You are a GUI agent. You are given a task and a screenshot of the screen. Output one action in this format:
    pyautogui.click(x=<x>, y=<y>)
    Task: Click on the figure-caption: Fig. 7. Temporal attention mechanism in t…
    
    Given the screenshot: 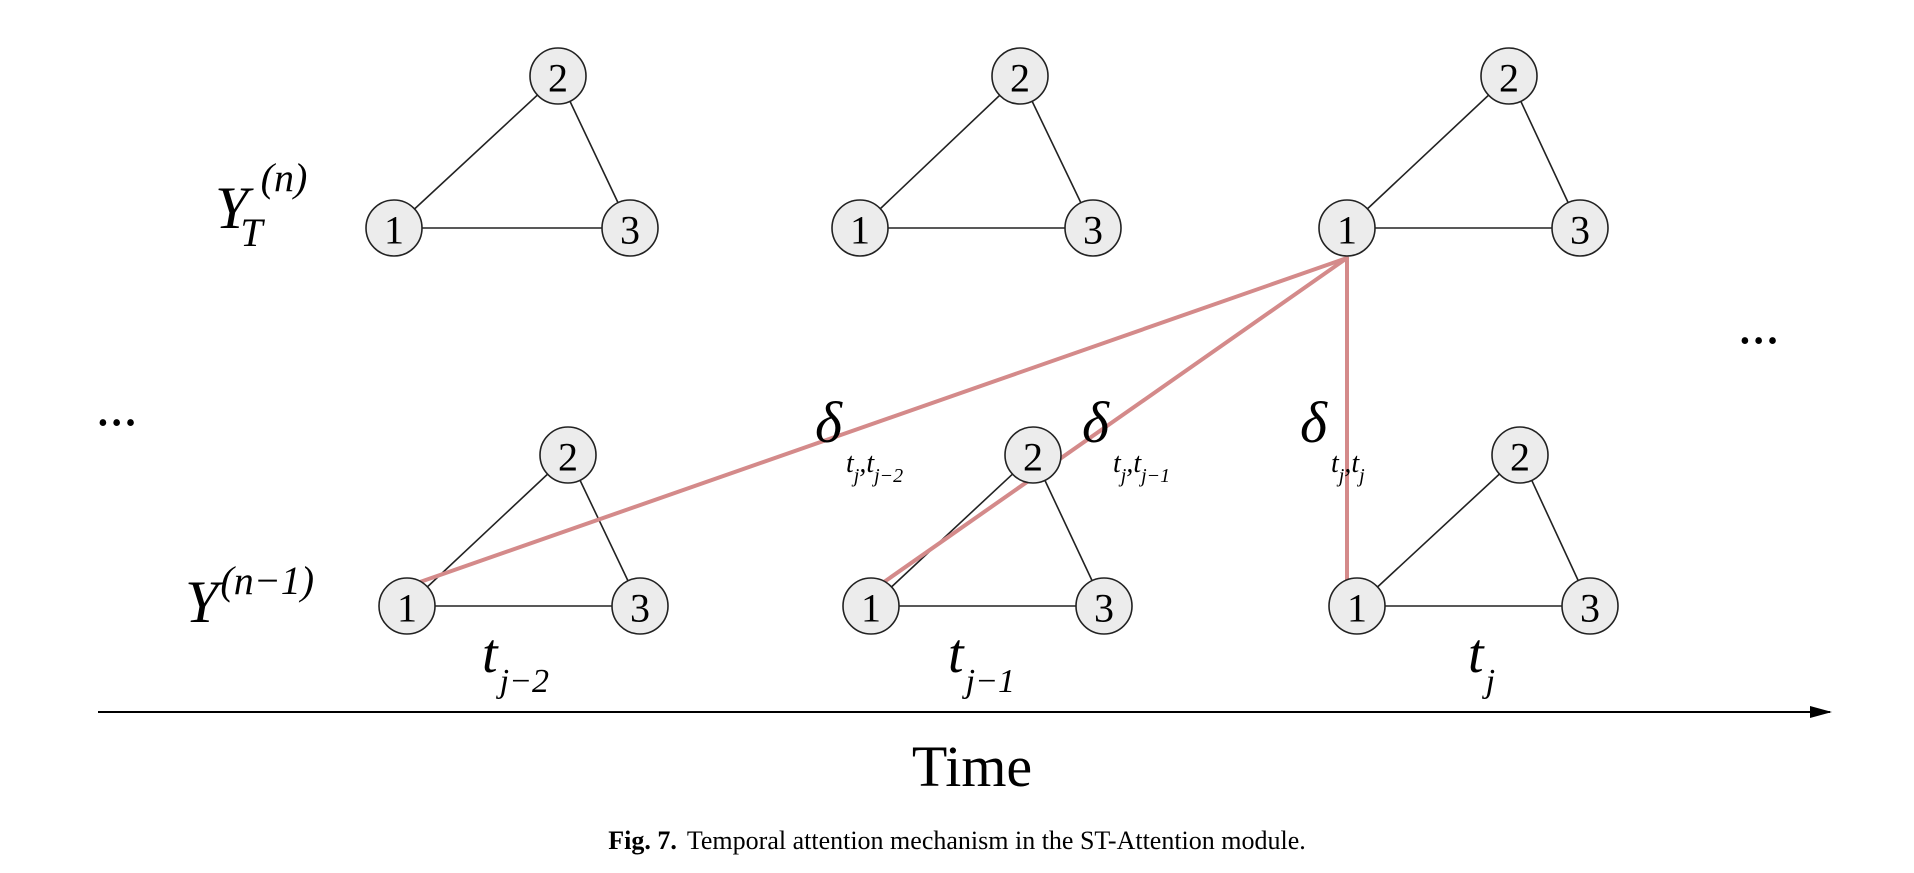 What is the action you would take?
    pyautogui.click(x=957, y=841)
    